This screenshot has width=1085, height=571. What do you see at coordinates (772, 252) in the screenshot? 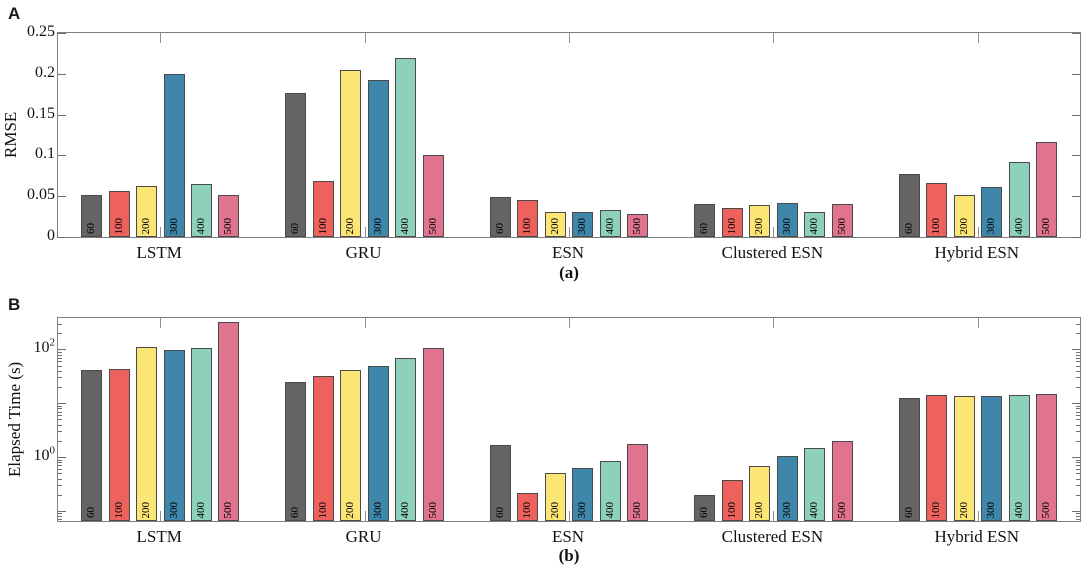
I see `group-label-clustered-esn: Clustered ESN` at bounding box center [772, 252].